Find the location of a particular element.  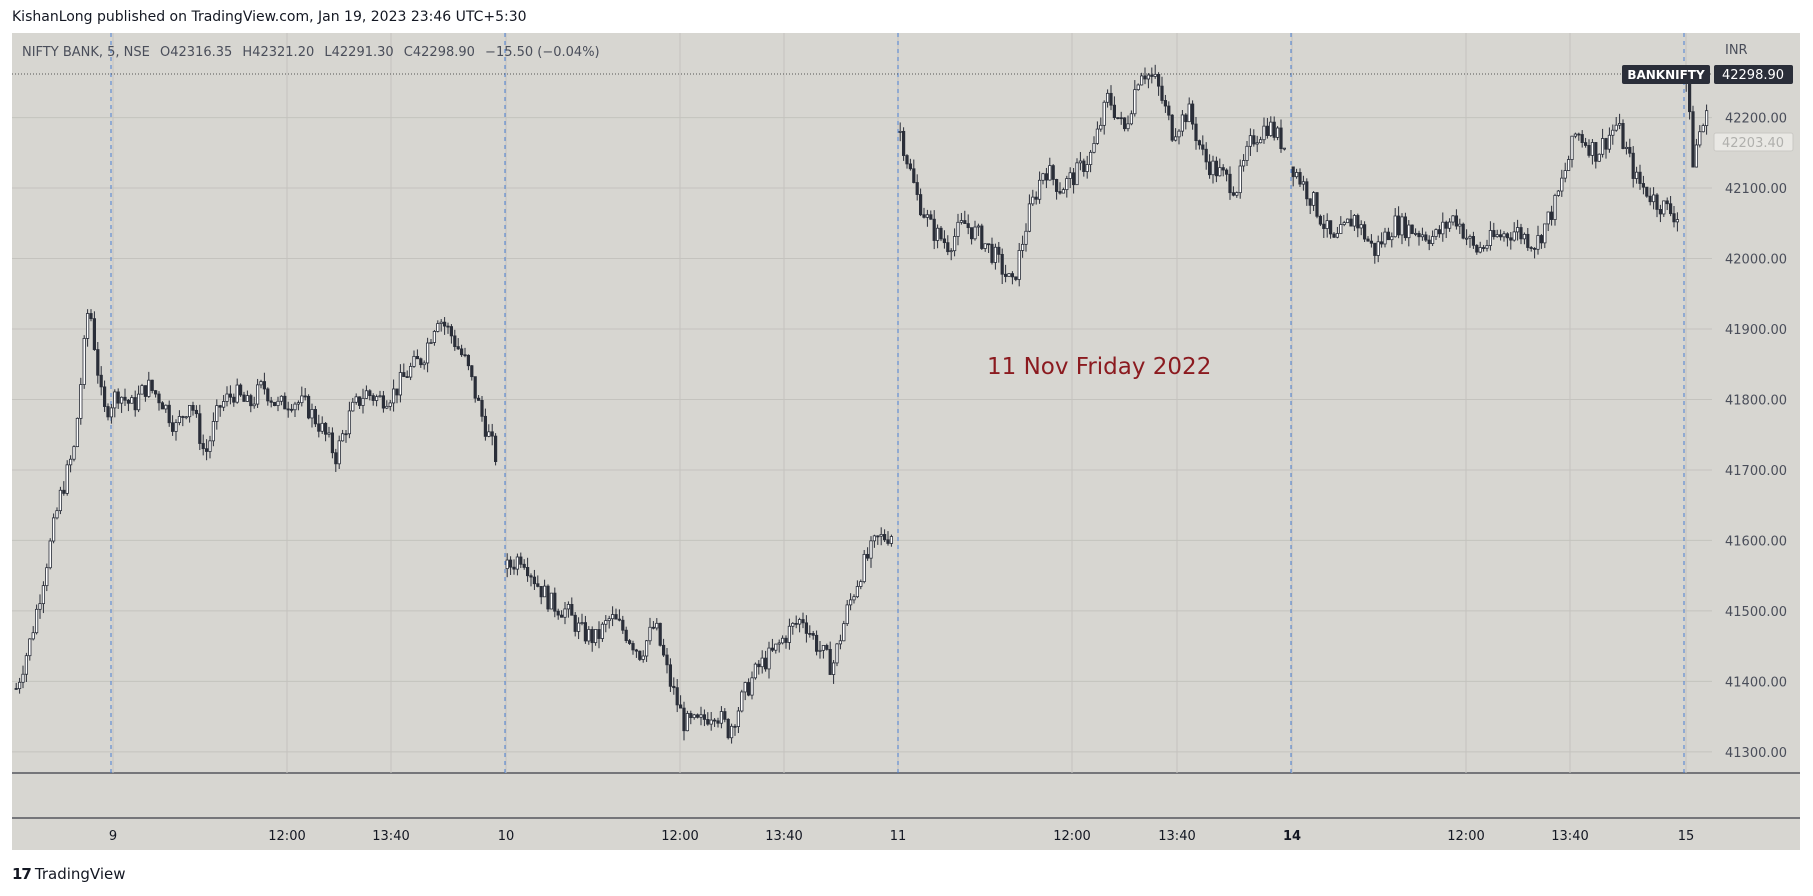

prev-price-value: 42203.40 is located at coordinates (1753, 143).